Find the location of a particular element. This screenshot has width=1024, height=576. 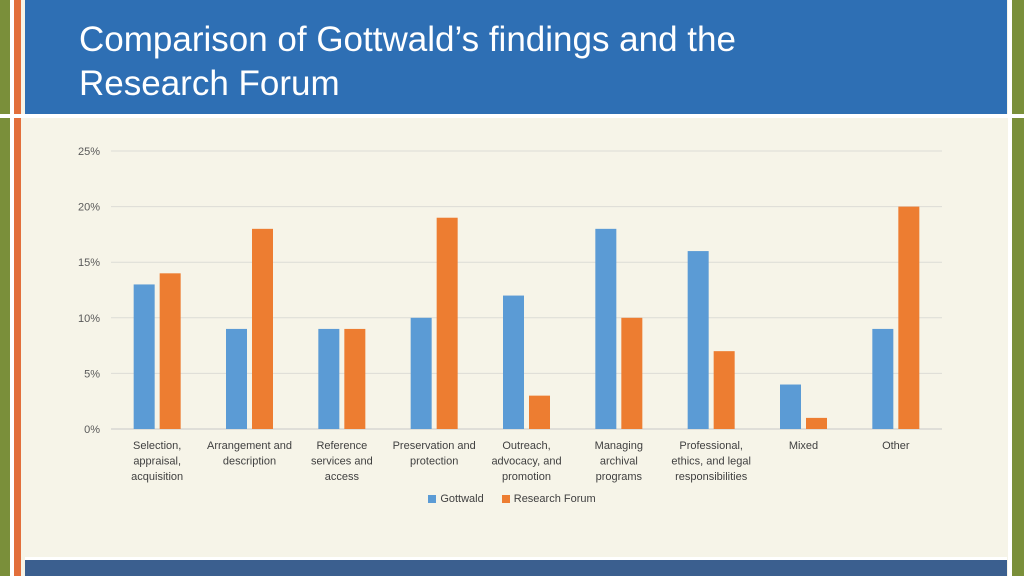

x-tick-label: ethics, and legal is located at coordinates (711, 462).